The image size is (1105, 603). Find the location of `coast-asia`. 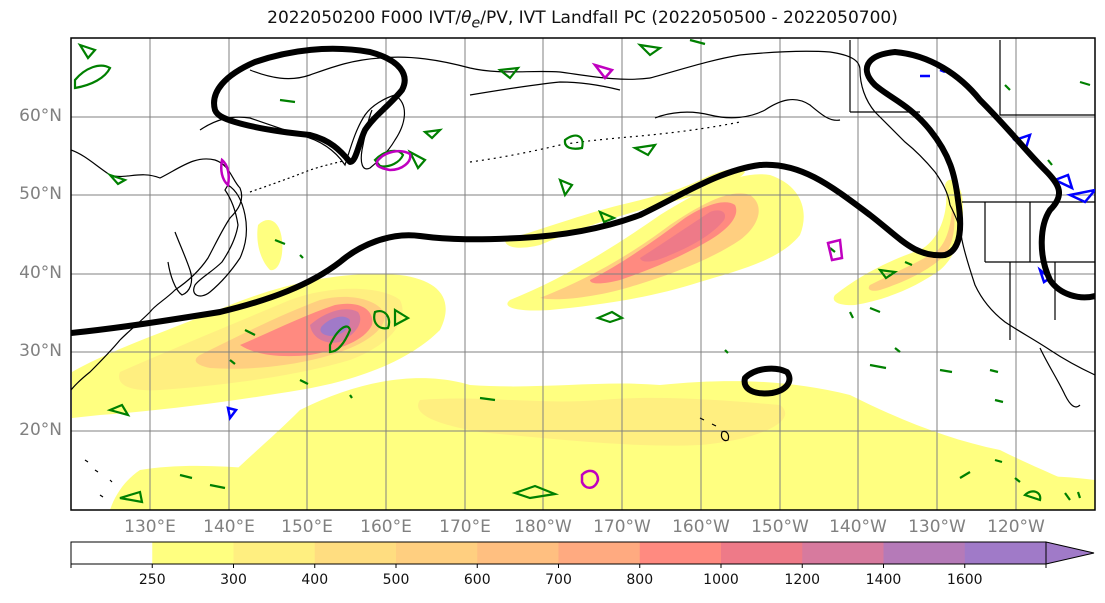

coast-asia is located at coordinates (157, 270).